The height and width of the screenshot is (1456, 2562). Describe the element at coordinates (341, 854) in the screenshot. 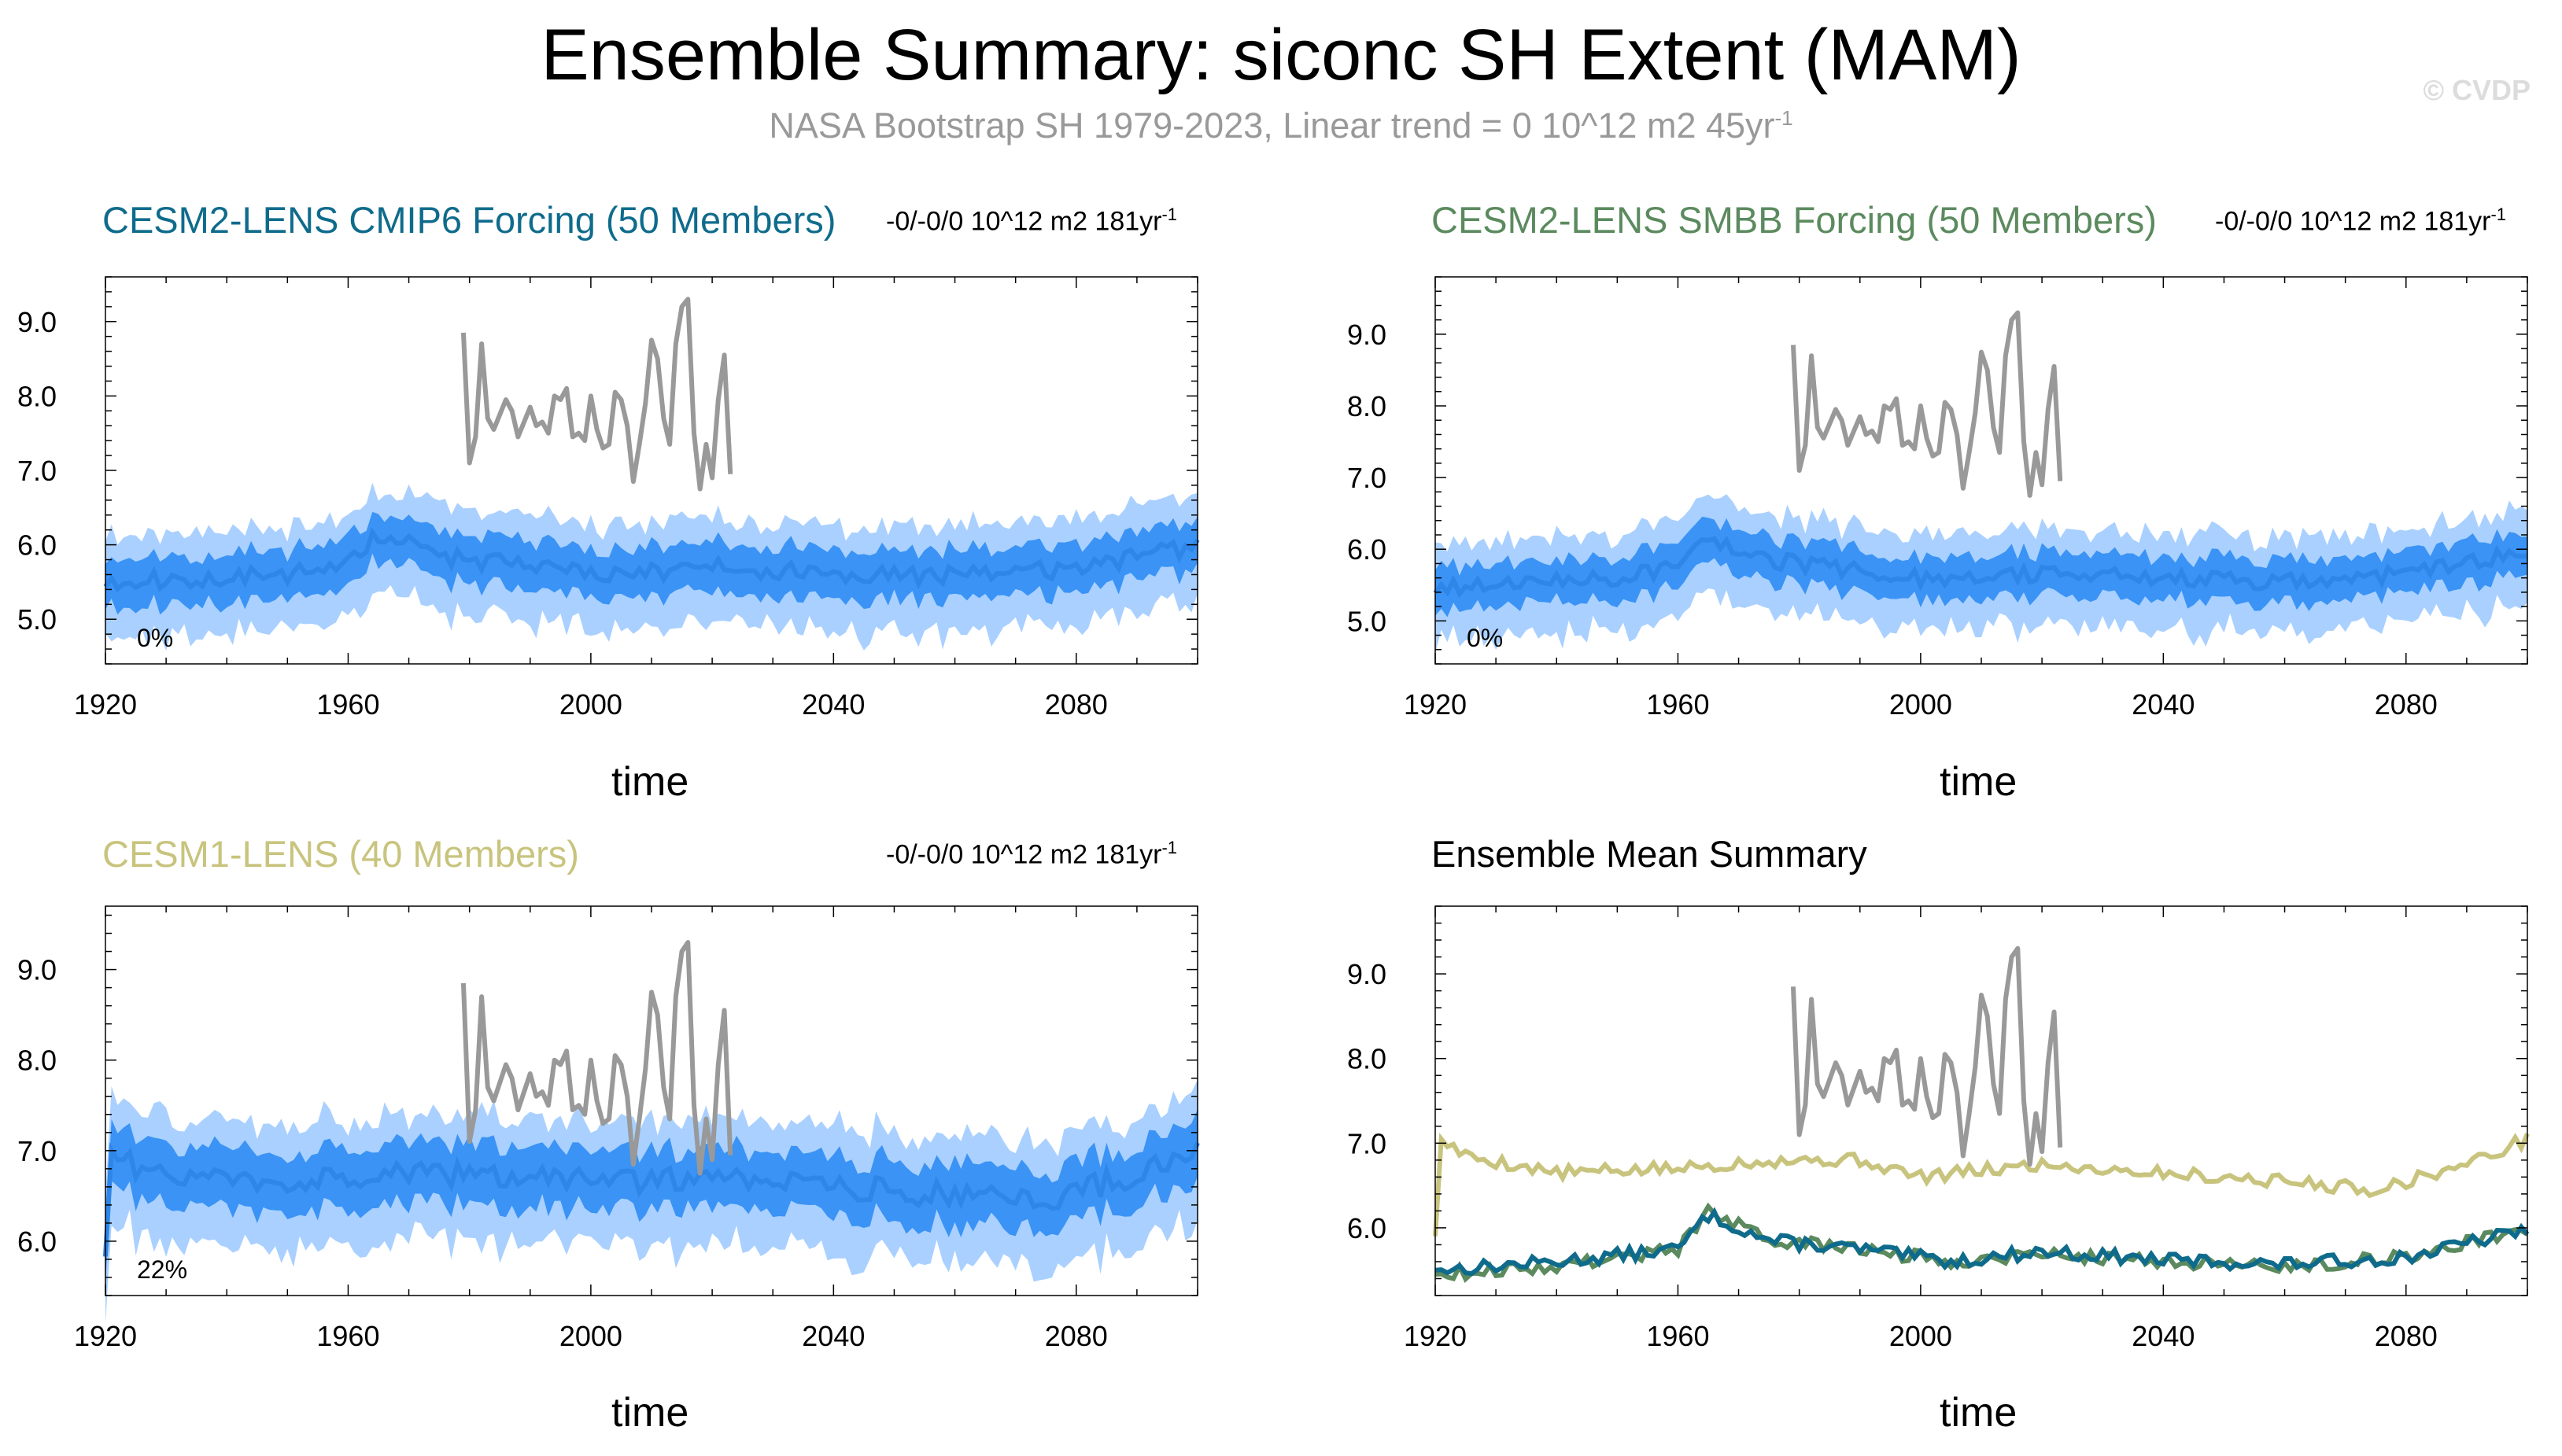

I see `panel-title-cesm1: CESM1-LENS (40 Members)` at that location.